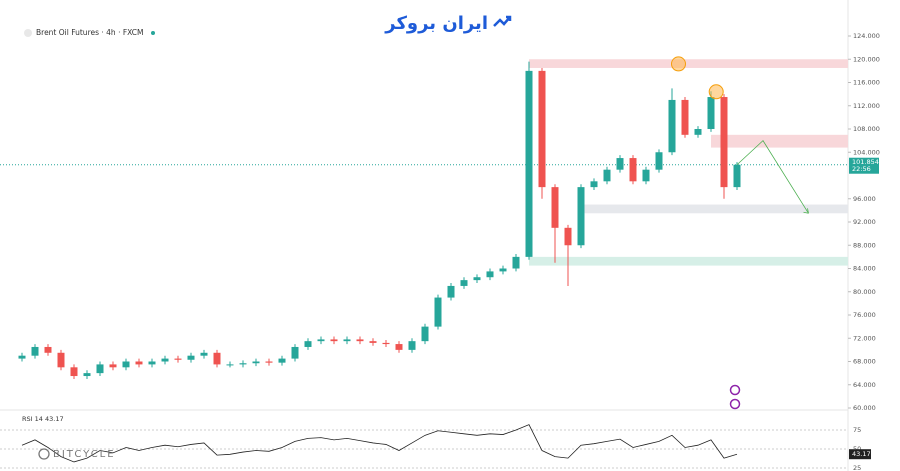  What do you see at coordinates (864, 222) in the screenshot?
I see `y-tick-label: 92.000` at bounding box center [864, 222].